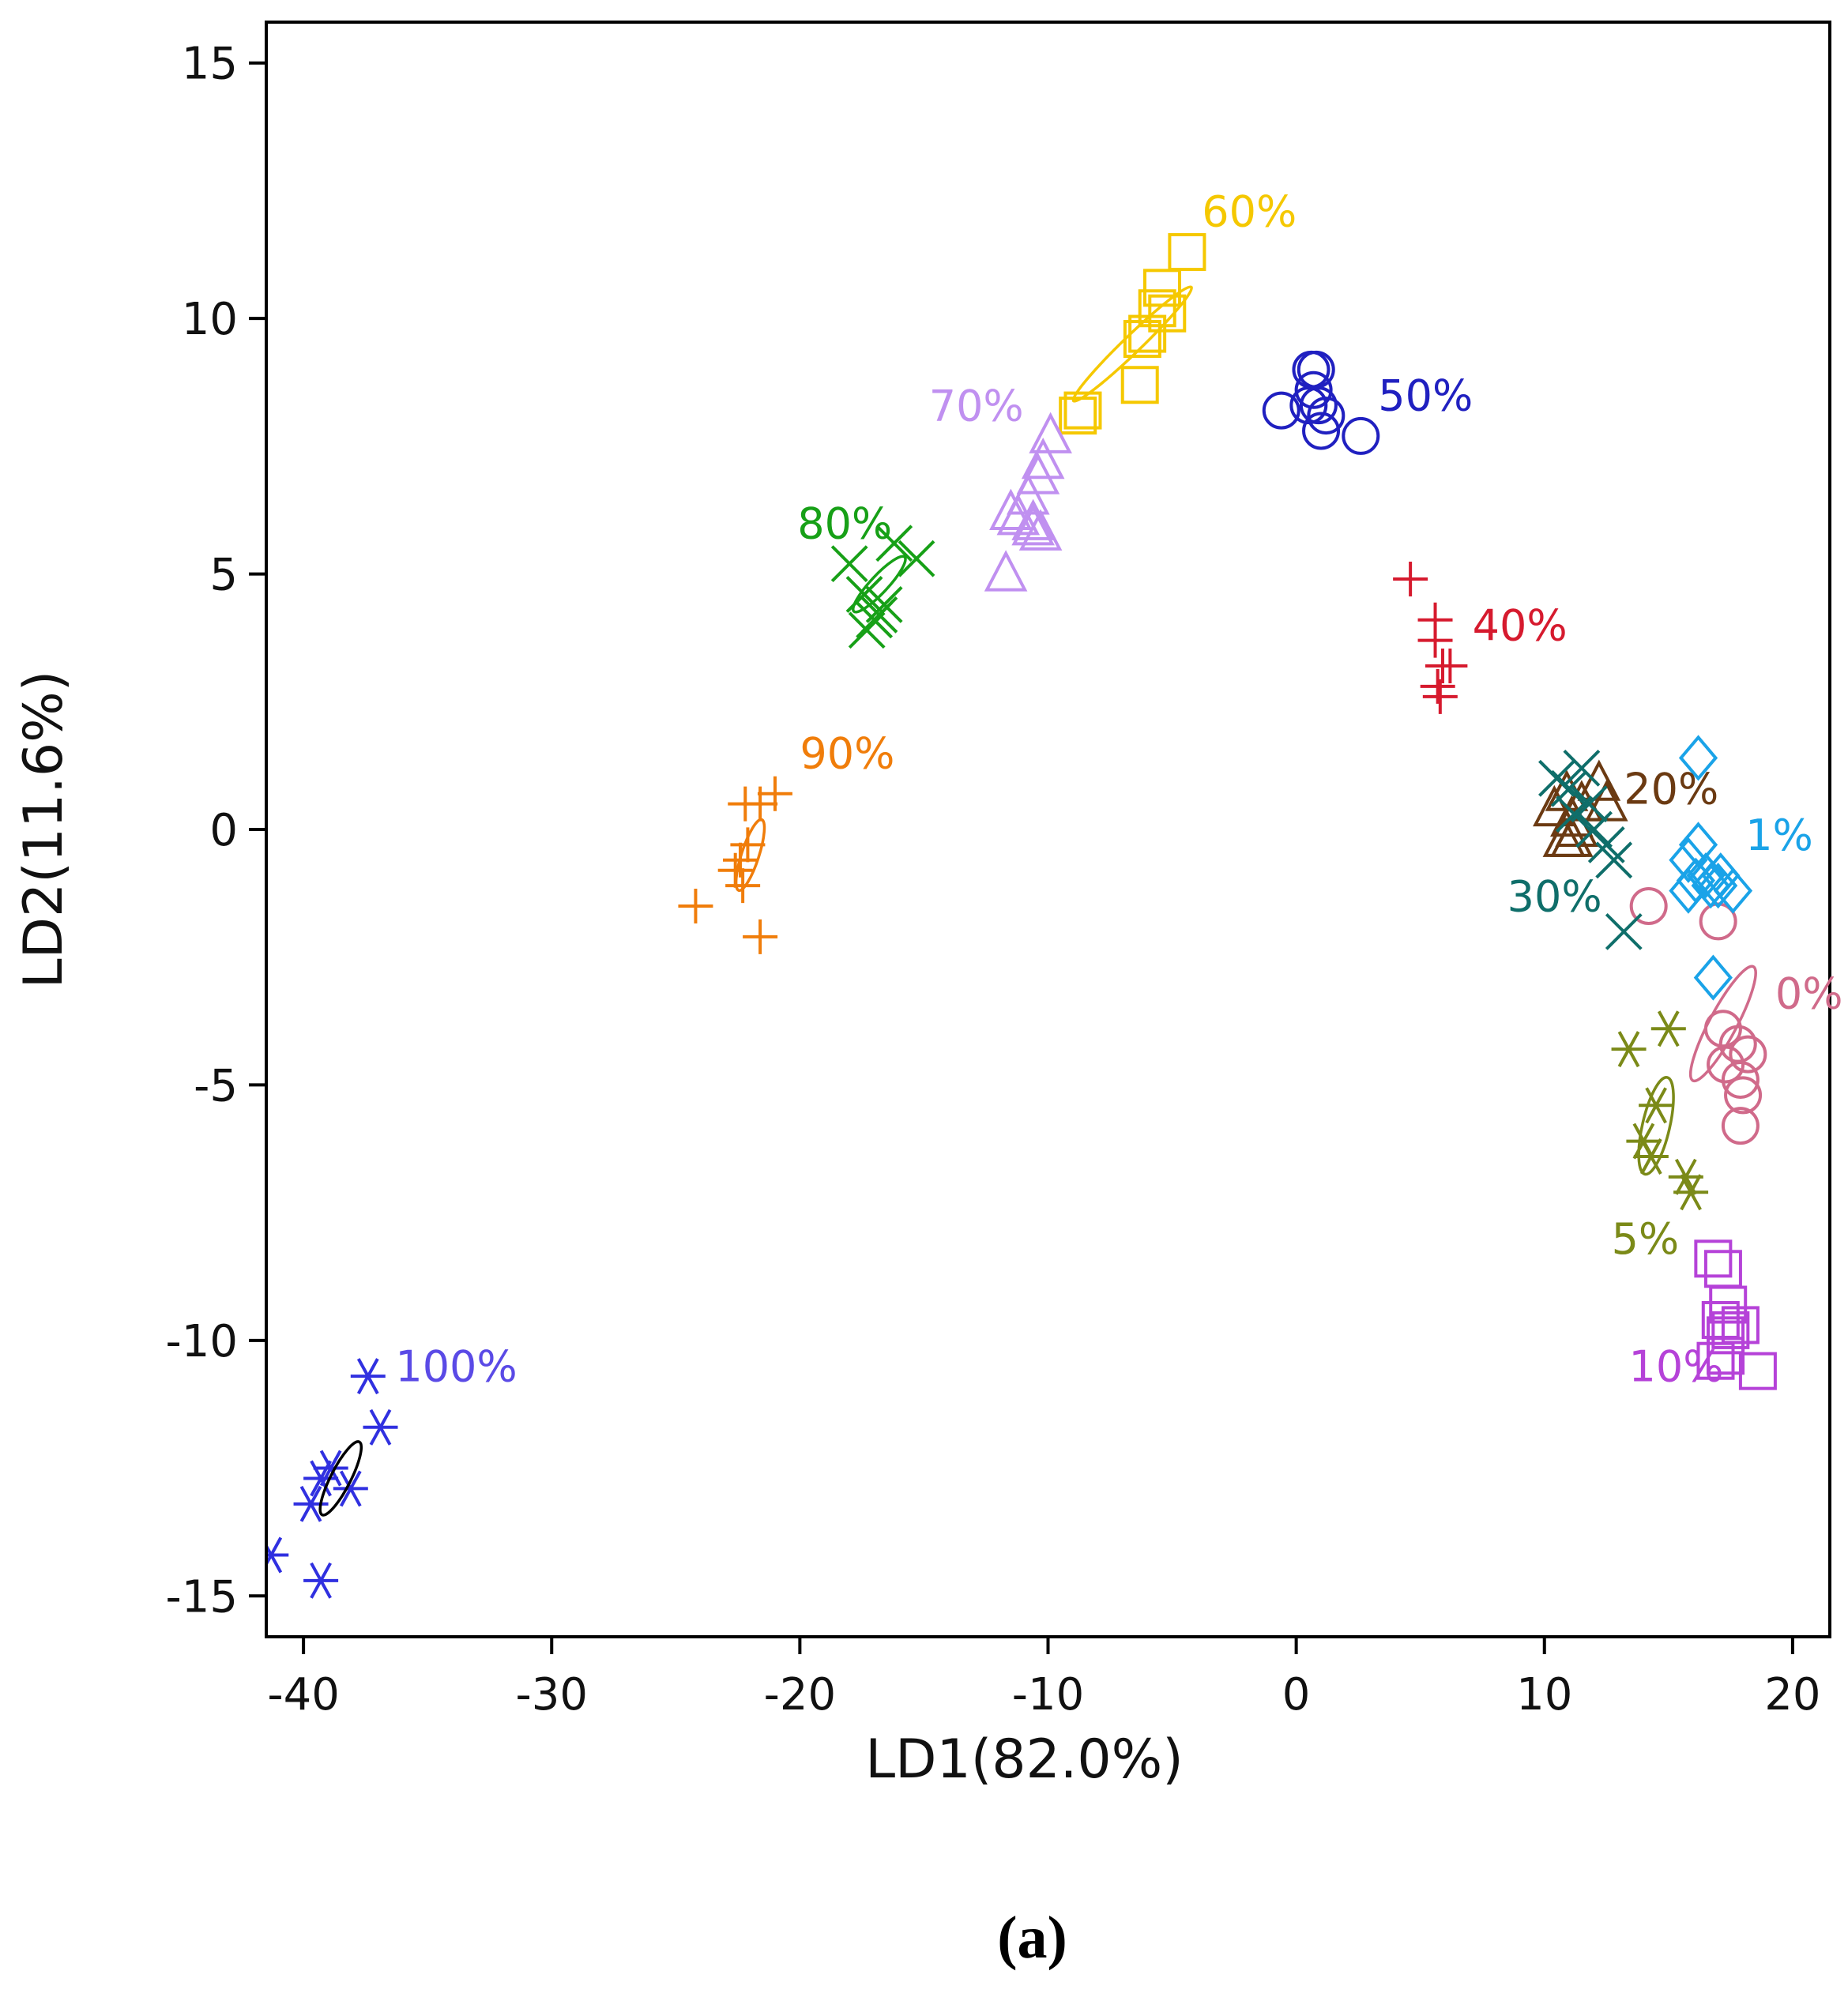 Image resolution: width=1848 pixels, height=1997 pixels. What do you see at coordinates (210, 319) in the screenshot?
I see `y-tick-label: 10` at bounding box center [210, 319].